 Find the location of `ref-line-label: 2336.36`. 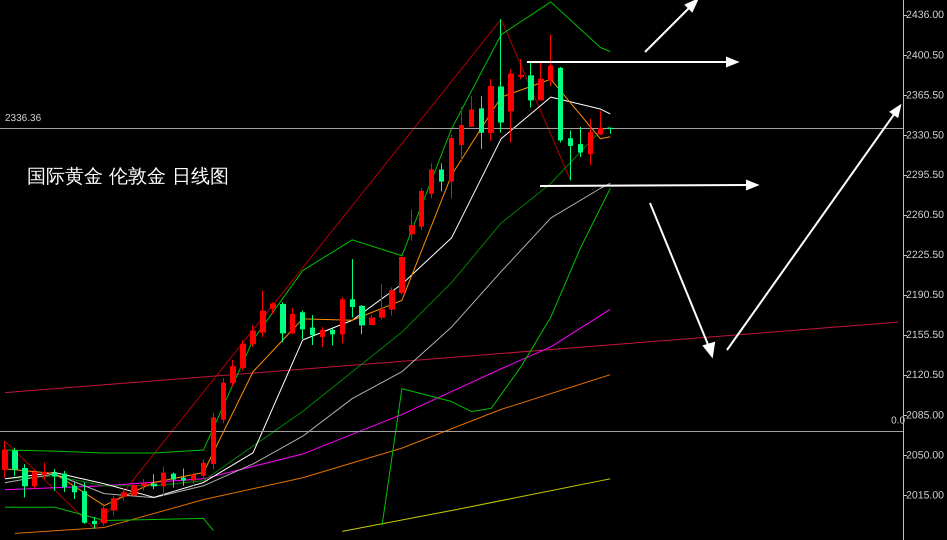

ref-line-label: 2336.36 is located at coordinates (23, 118).